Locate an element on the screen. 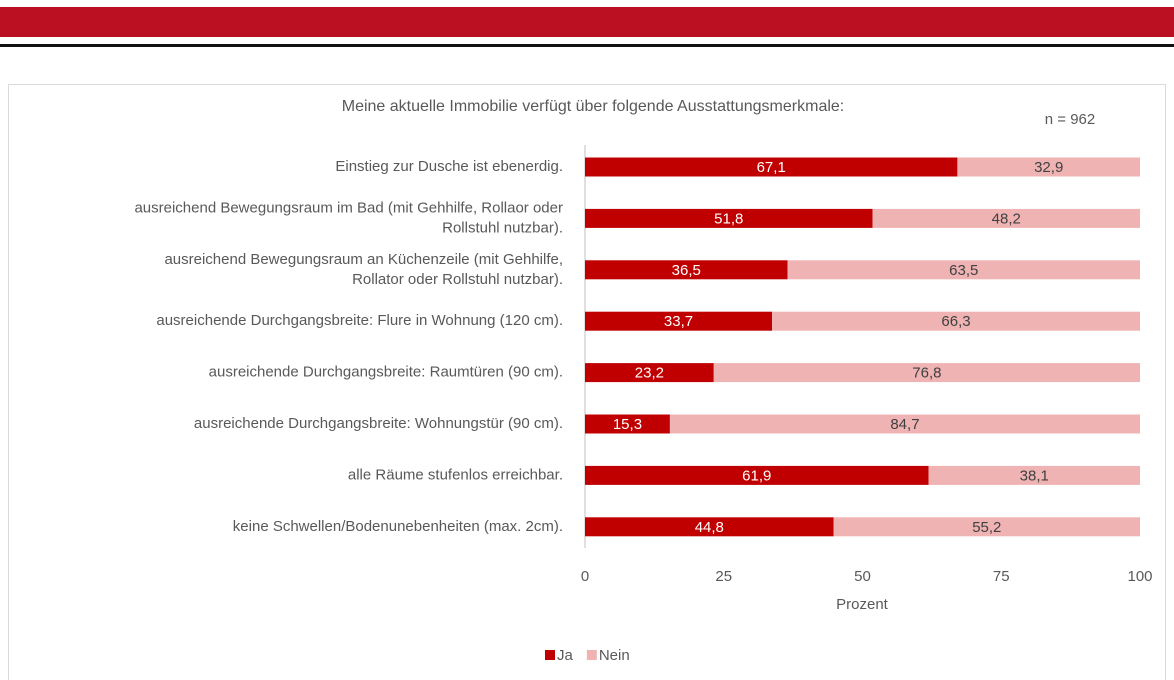 Image resolution: width=1174 pixels, height=680 pixels. data-label: 44,8 is located at coordinates (709, 527).